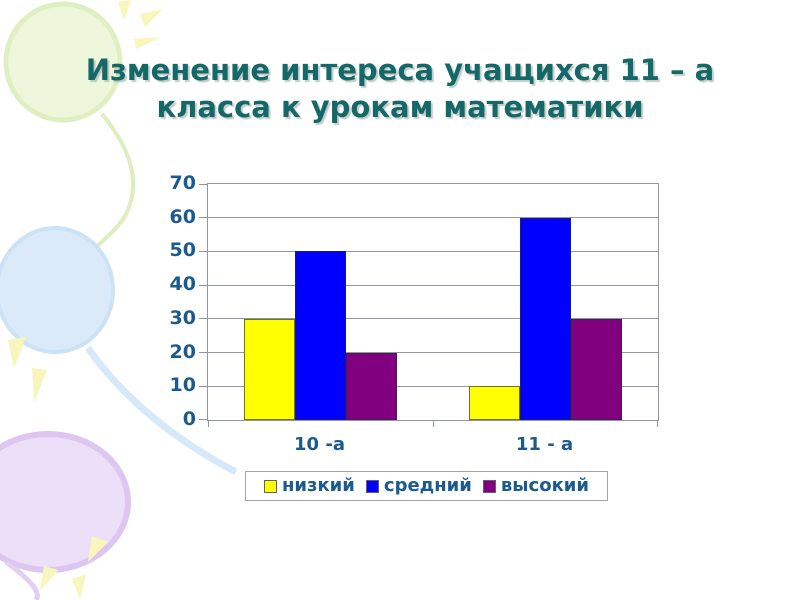 This screenshot has width=800, height=600. I want to click on y-axis-tick-label: 0, so click(189, 419).